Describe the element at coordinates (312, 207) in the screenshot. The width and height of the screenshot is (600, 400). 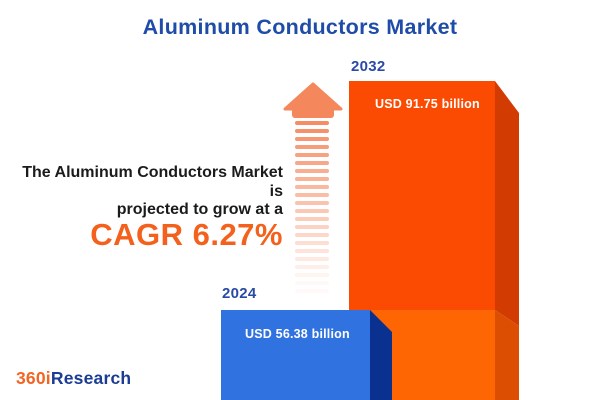
I see `growth-arrow-stripes` at that location.